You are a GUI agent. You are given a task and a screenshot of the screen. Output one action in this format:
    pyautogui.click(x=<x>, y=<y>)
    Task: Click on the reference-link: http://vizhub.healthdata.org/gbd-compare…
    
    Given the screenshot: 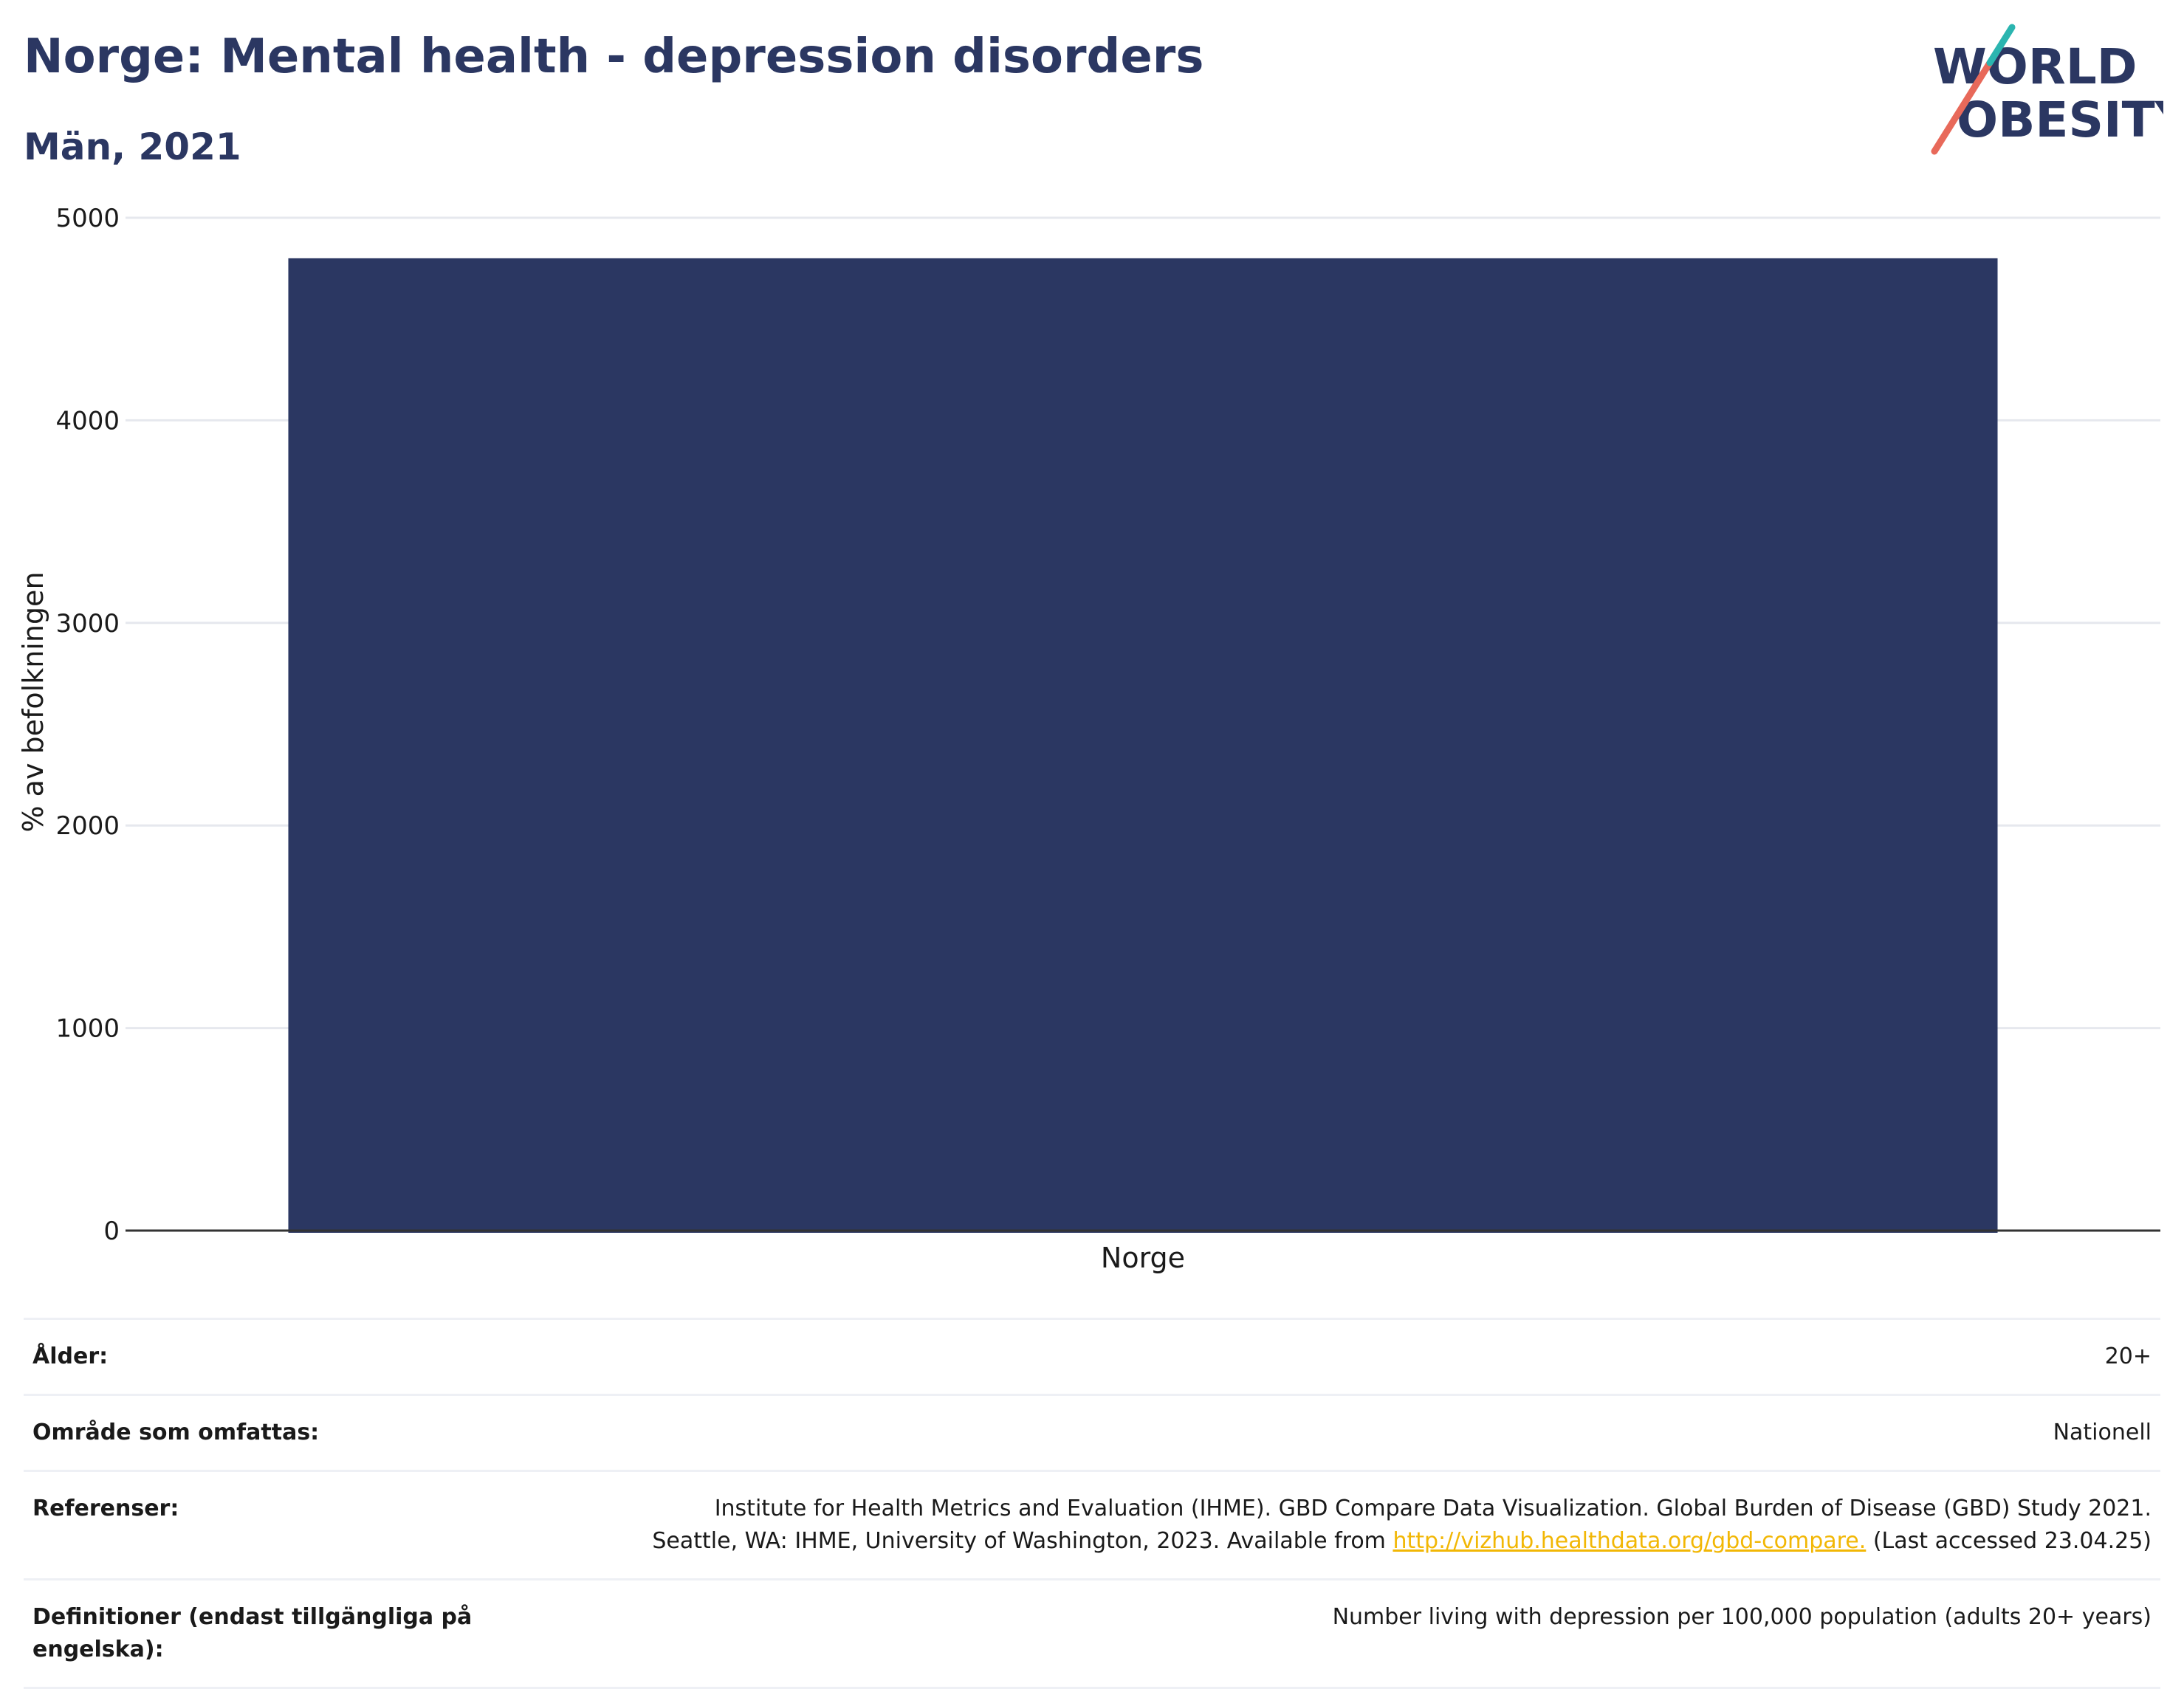 What is the action you would take?
    pyautogui.click(x=1630, y=1541)
    